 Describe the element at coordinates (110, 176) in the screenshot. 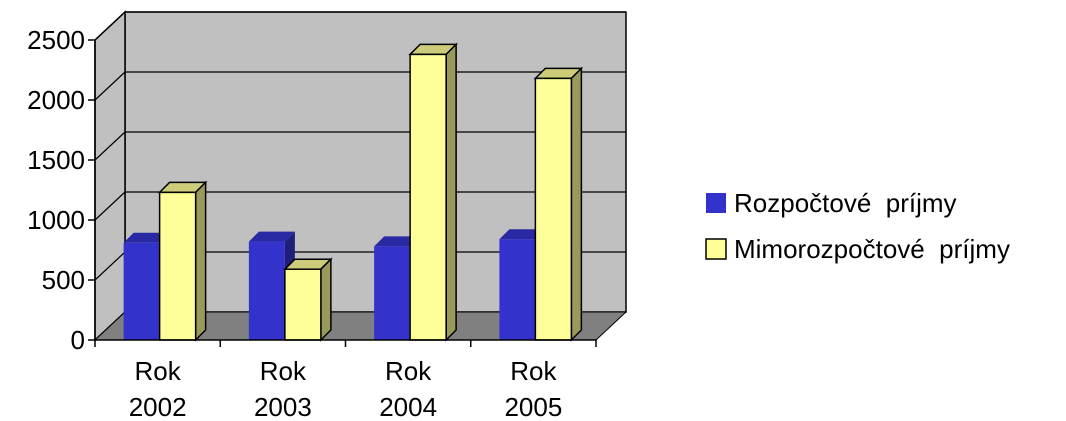

I see `side-wall` at that location.